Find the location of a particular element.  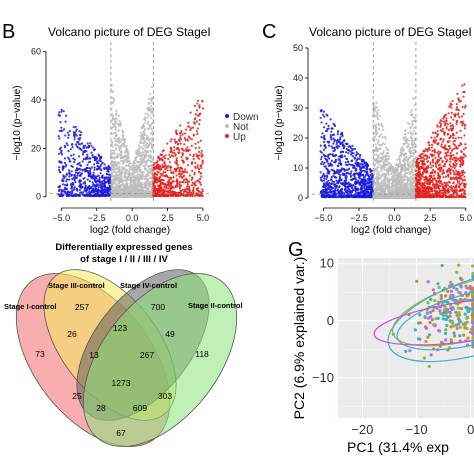

volcano-b-x-tick-label: 5.0 is located at coordinates (203, 218).